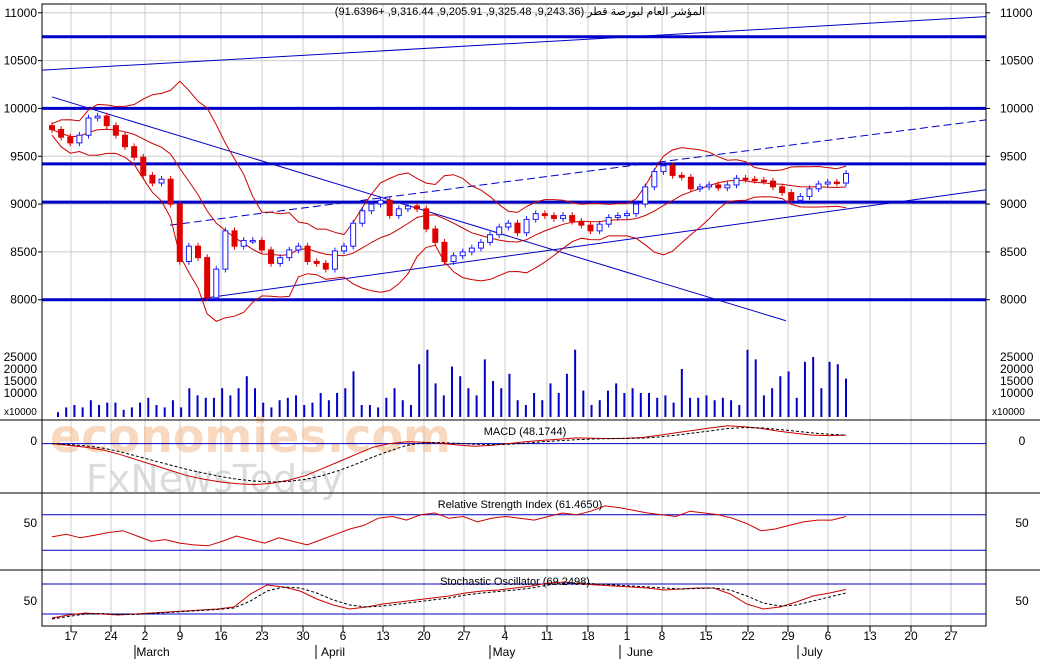  Describe the element at coordinates (504, 652) in the screenshot. I see `month-label-may: May` at that location.